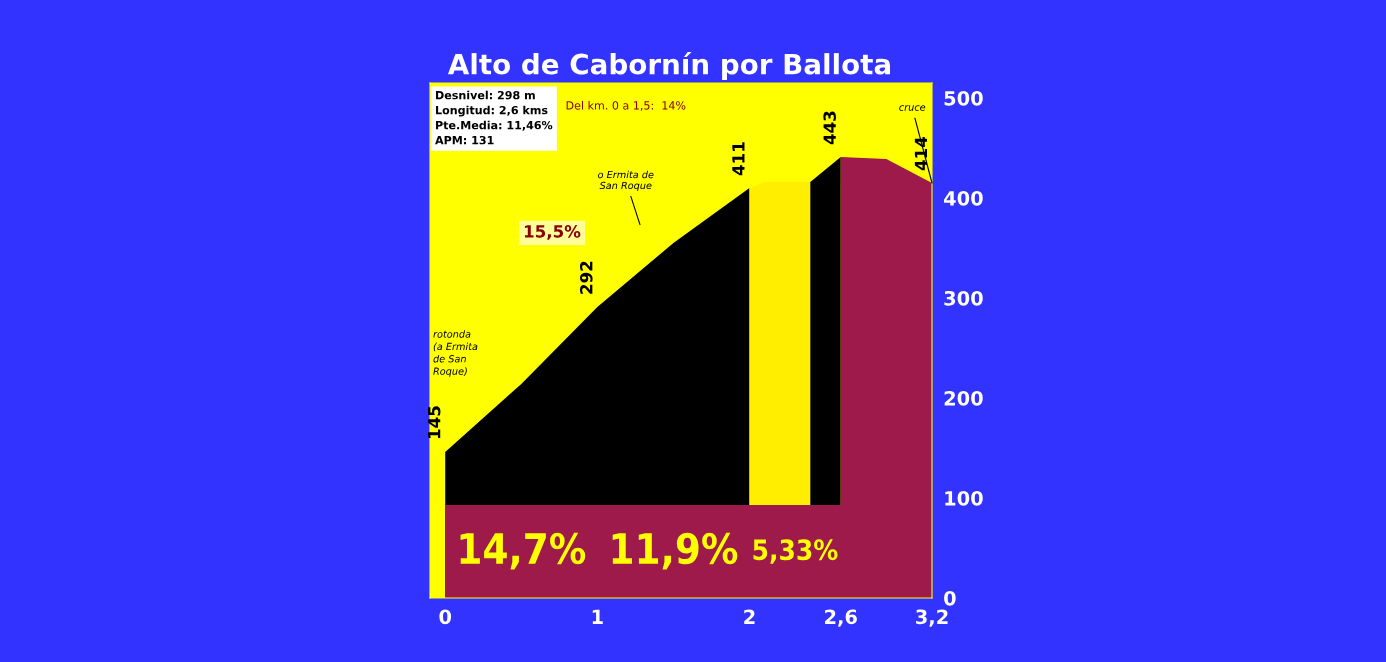  Describe the element at coordinates (455, 353) in the screenshot. I see `annotation: rotonda (a Ermita de San Roque)` at that location.